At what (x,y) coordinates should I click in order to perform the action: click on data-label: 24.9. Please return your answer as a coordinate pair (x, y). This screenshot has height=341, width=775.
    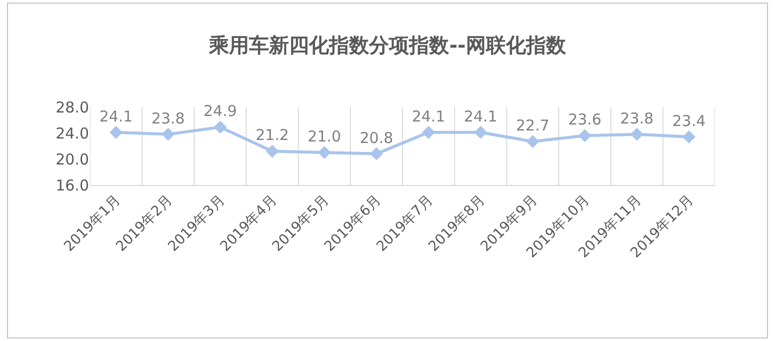
    Looking at the image, I should click on (220, 111).